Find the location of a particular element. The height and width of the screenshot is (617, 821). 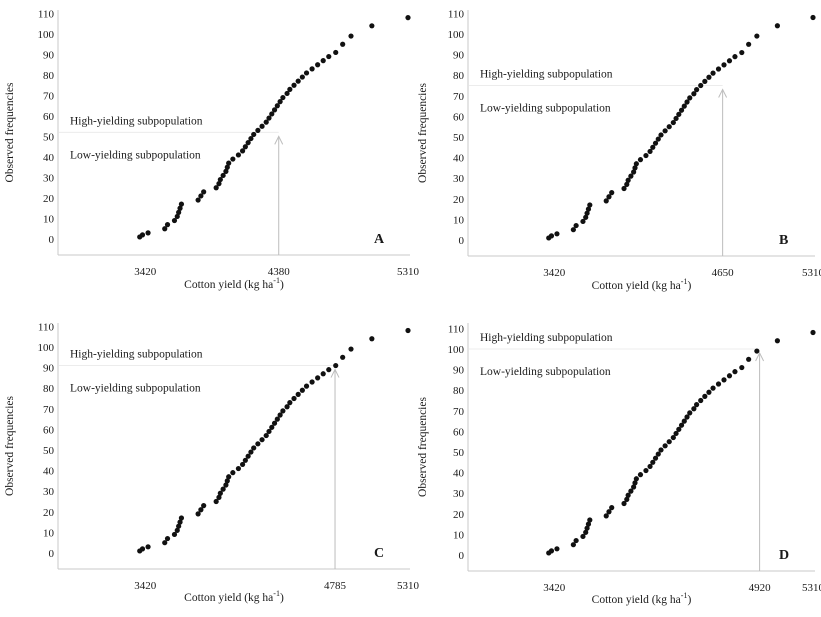

y-tick-label: 20 is located at coordinates (459, 200).